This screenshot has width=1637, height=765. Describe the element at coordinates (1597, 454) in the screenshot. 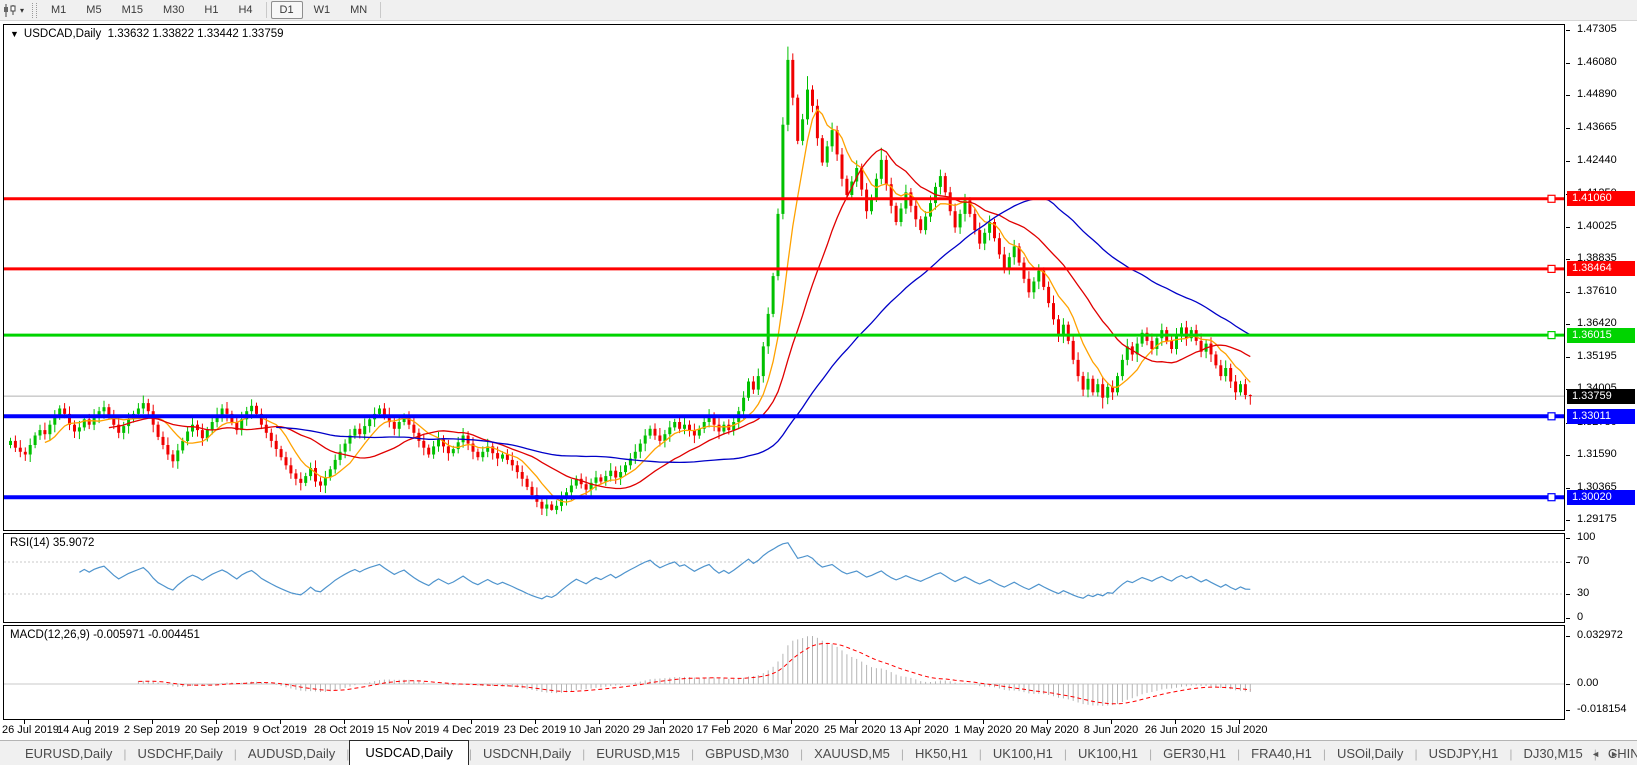

I see `price-tick-label: 1.31590` at that location.